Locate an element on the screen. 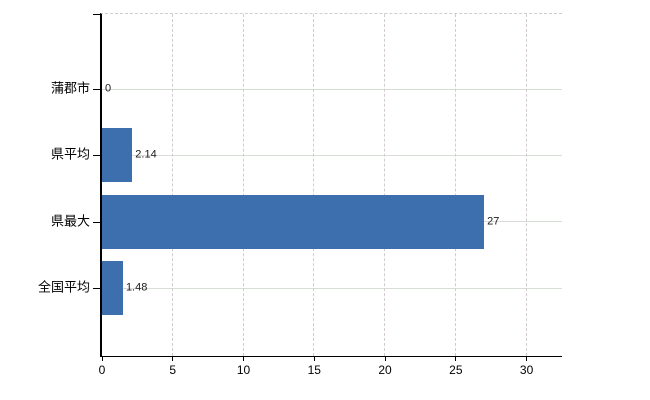 Image resolution: width=650 pixels, height=400 pixels. bar-value-label: 2.14 is located at coordinates (146, 154).